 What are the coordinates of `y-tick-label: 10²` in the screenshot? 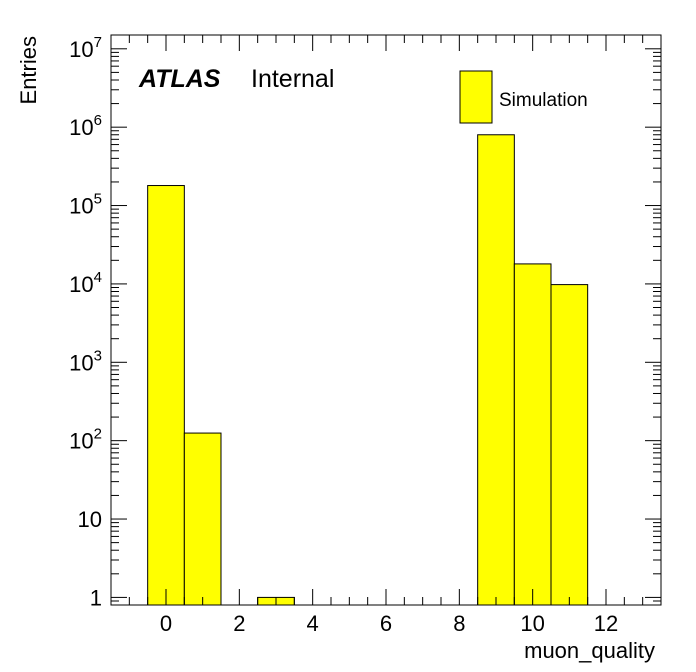 It's located at (85, 440).